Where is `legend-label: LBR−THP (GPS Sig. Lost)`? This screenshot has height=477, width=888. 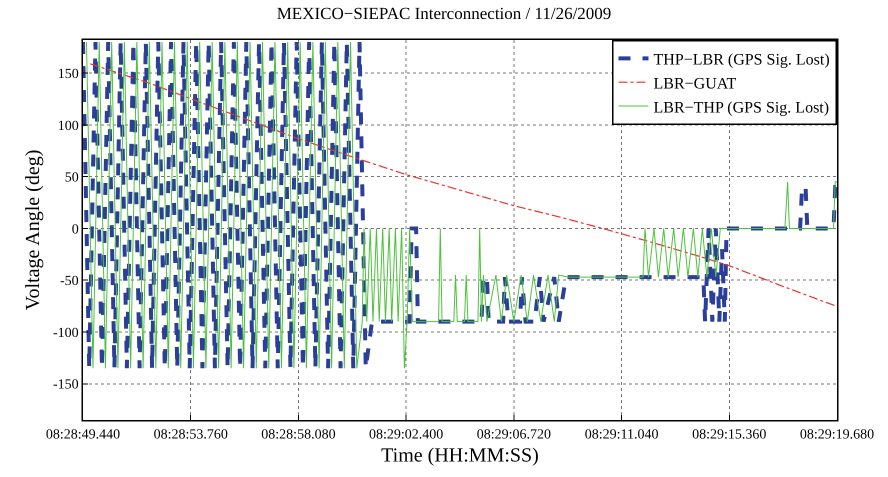 legend-label: LBR−THP (GPS Sig. Lost) is located at coordinates (742, 107).